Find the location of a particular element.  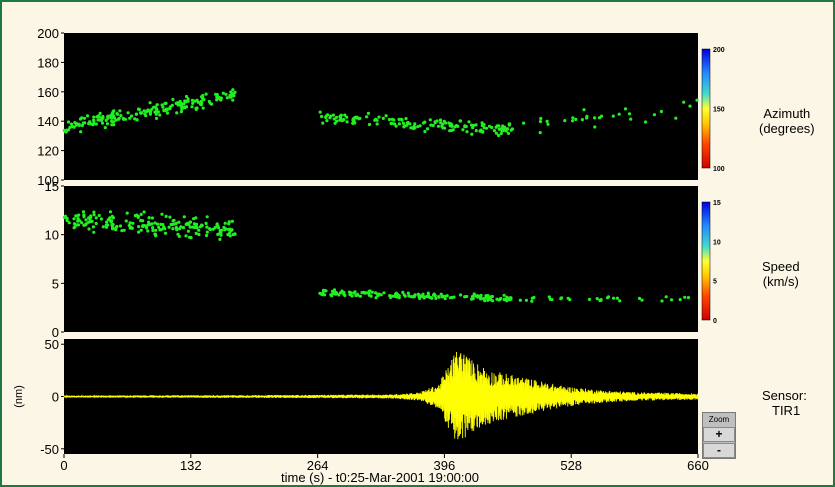

y-tick-label: 180 is located at coordinates (48, 62).